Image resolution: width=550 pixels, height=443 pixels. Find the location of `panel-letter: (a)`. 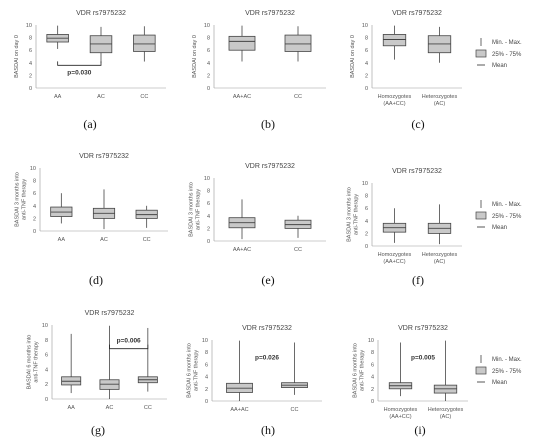

panel-letter: (a) is located at coordinates (89, 124).